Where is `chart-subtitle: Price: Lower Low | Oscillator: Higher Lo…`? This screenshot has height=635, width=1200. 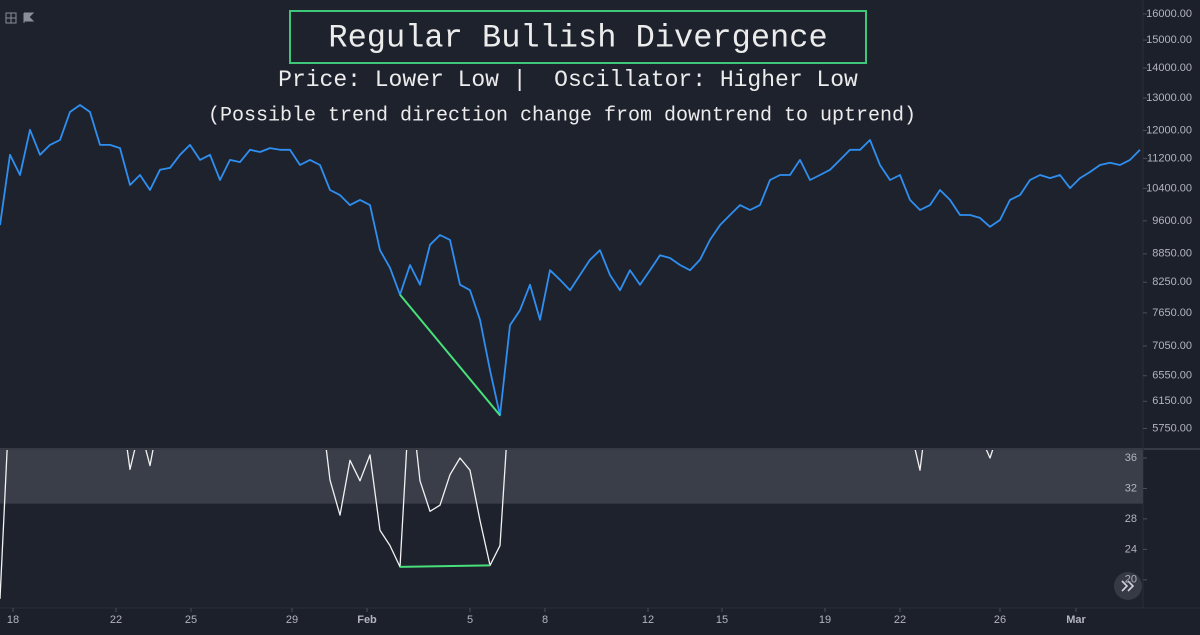 chart-subtitle: Price: Lower Low | Oscillator: Higher Lo… is located at coordinates (568, 80).